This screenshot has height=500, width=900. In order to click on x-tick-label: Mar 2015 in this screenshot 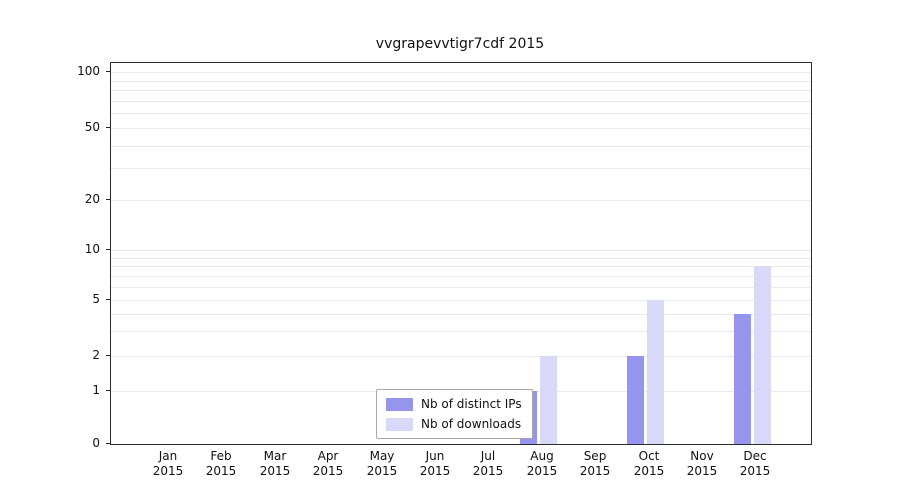, I will do `click(275, 463)`.